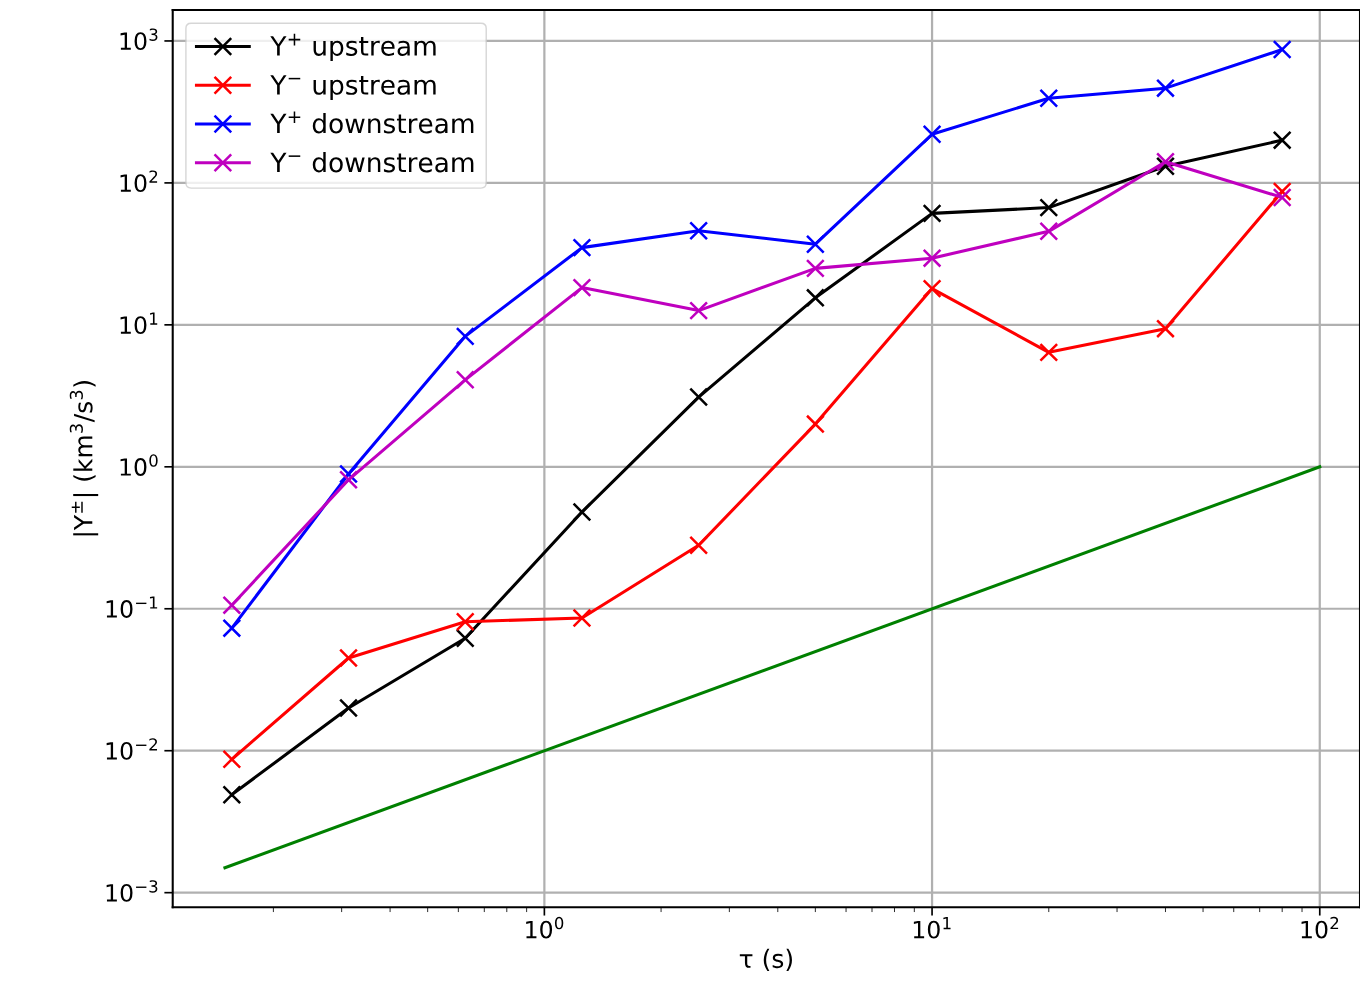 Image resolution: width=1360 pixels, height=1008 pixels. What do you see at coordinates (139, 39) in the screenshot?
I see `y-tick-label: 10$^{3}$` at bounding box center [139, 39].